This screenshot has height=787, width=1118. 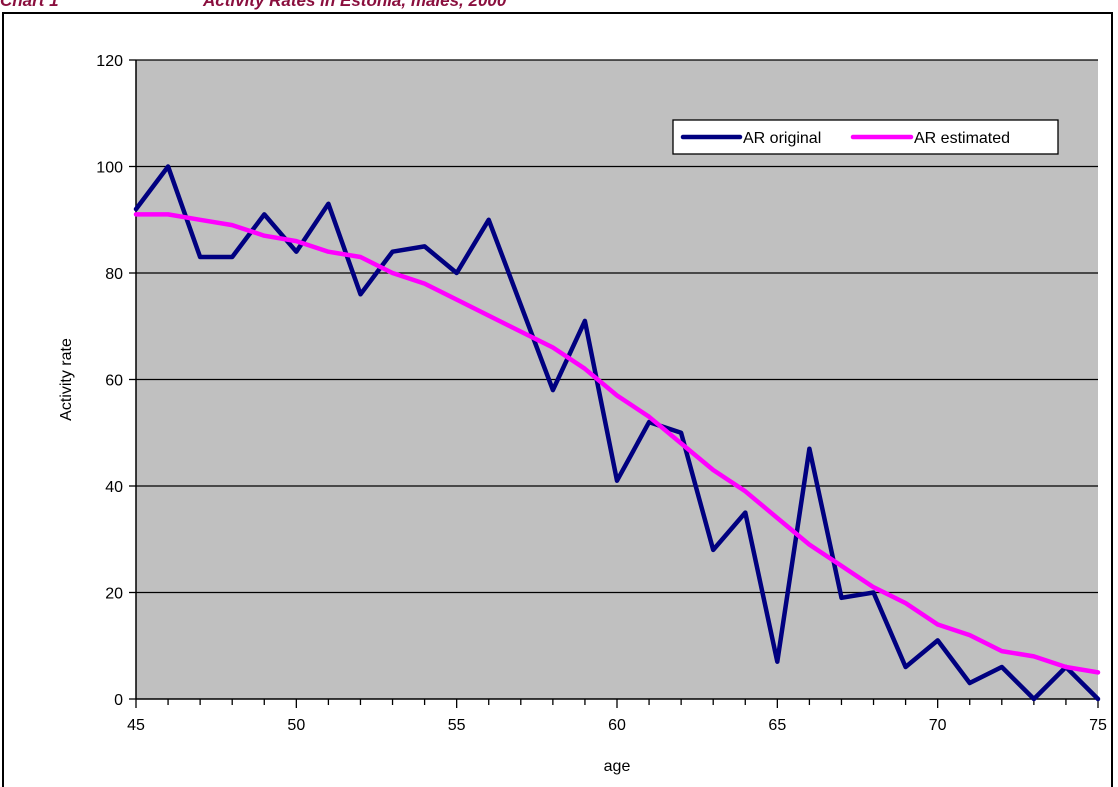 What do you see at coordinates (865, 137) in the screenshot?
I see `legend: AR original AR estimated` at bounding box center [865, 137].